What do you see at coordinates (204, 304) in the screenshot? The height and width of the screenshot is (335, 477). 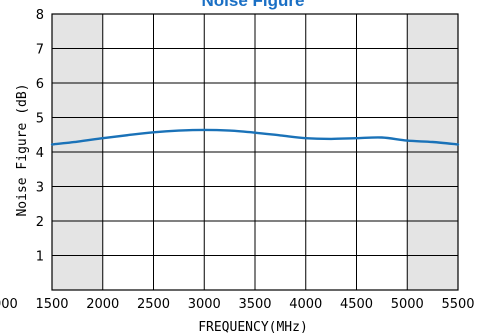 I see `x-tick-label: 3000` at bounding box center [204, 304].